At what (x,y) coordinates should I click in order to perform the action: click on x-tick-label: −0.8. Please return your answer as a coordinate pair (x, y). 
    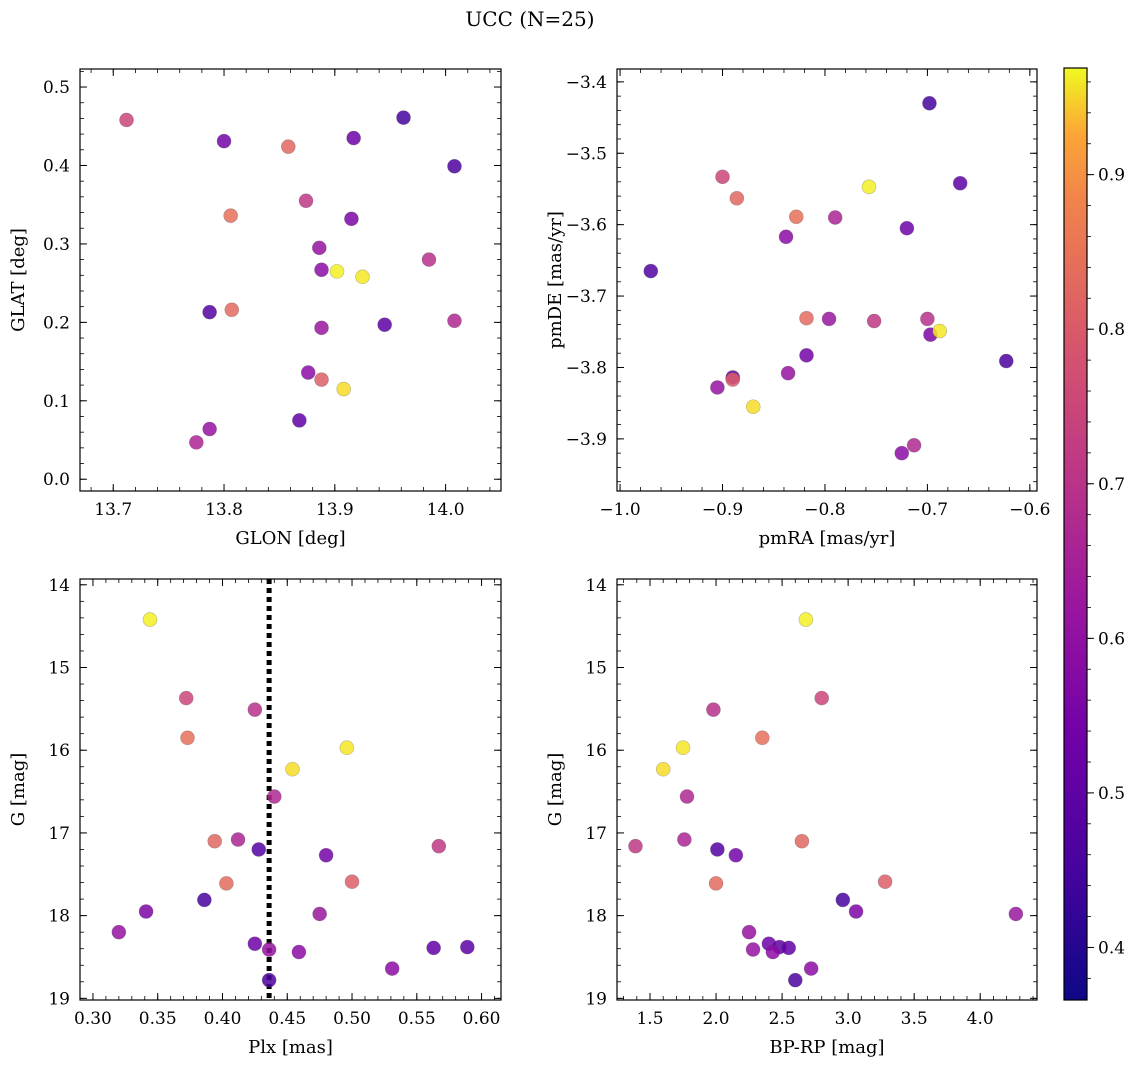
    Looking at the image, I should click on (824, 510).